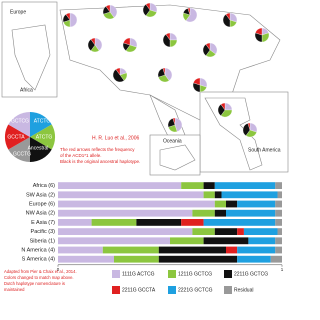  Describe the element at coordinates (38, 250) in the screenshot. I see `y-tick-label: N America (4)` at that location.